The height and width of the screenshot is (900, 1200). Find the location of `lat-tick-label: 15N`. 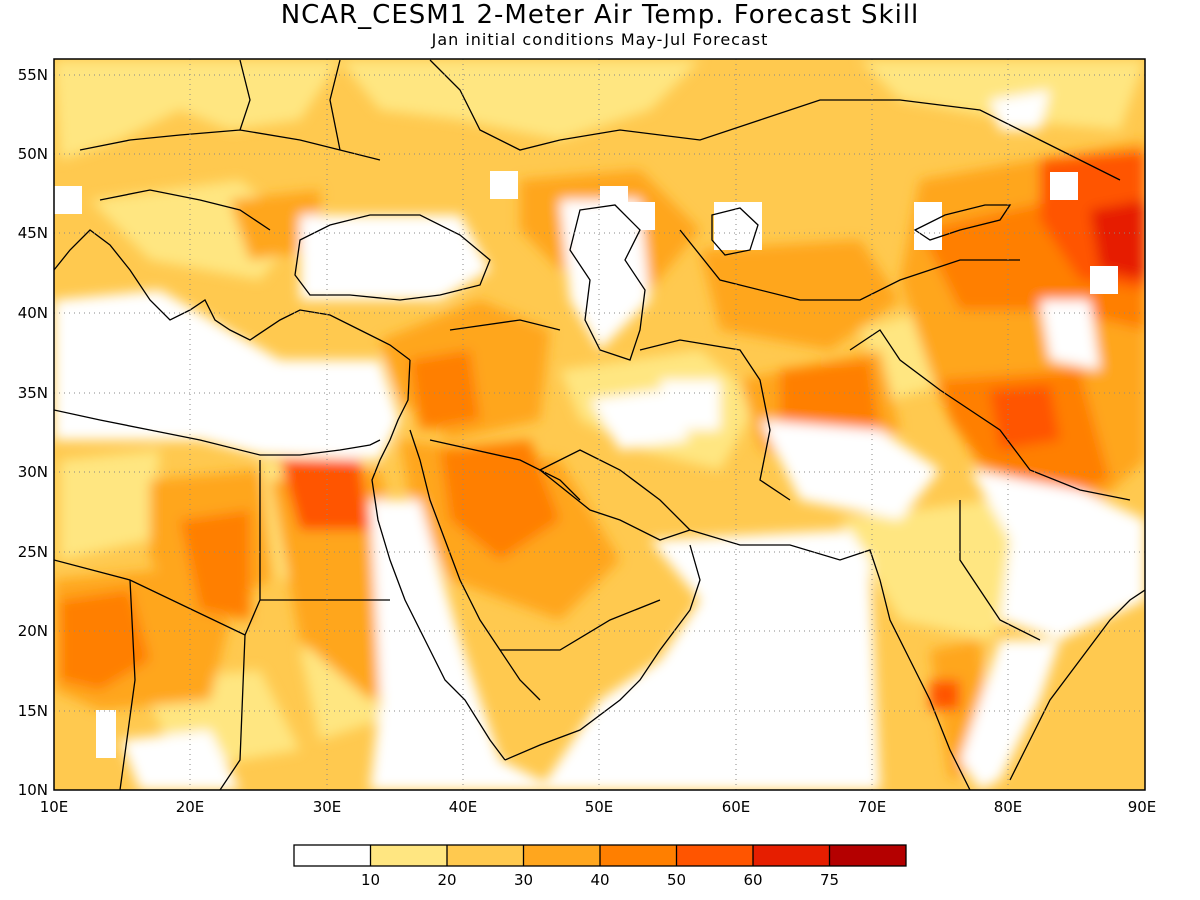

lat-tick-label: 15N is located at coordinates (33, 711).